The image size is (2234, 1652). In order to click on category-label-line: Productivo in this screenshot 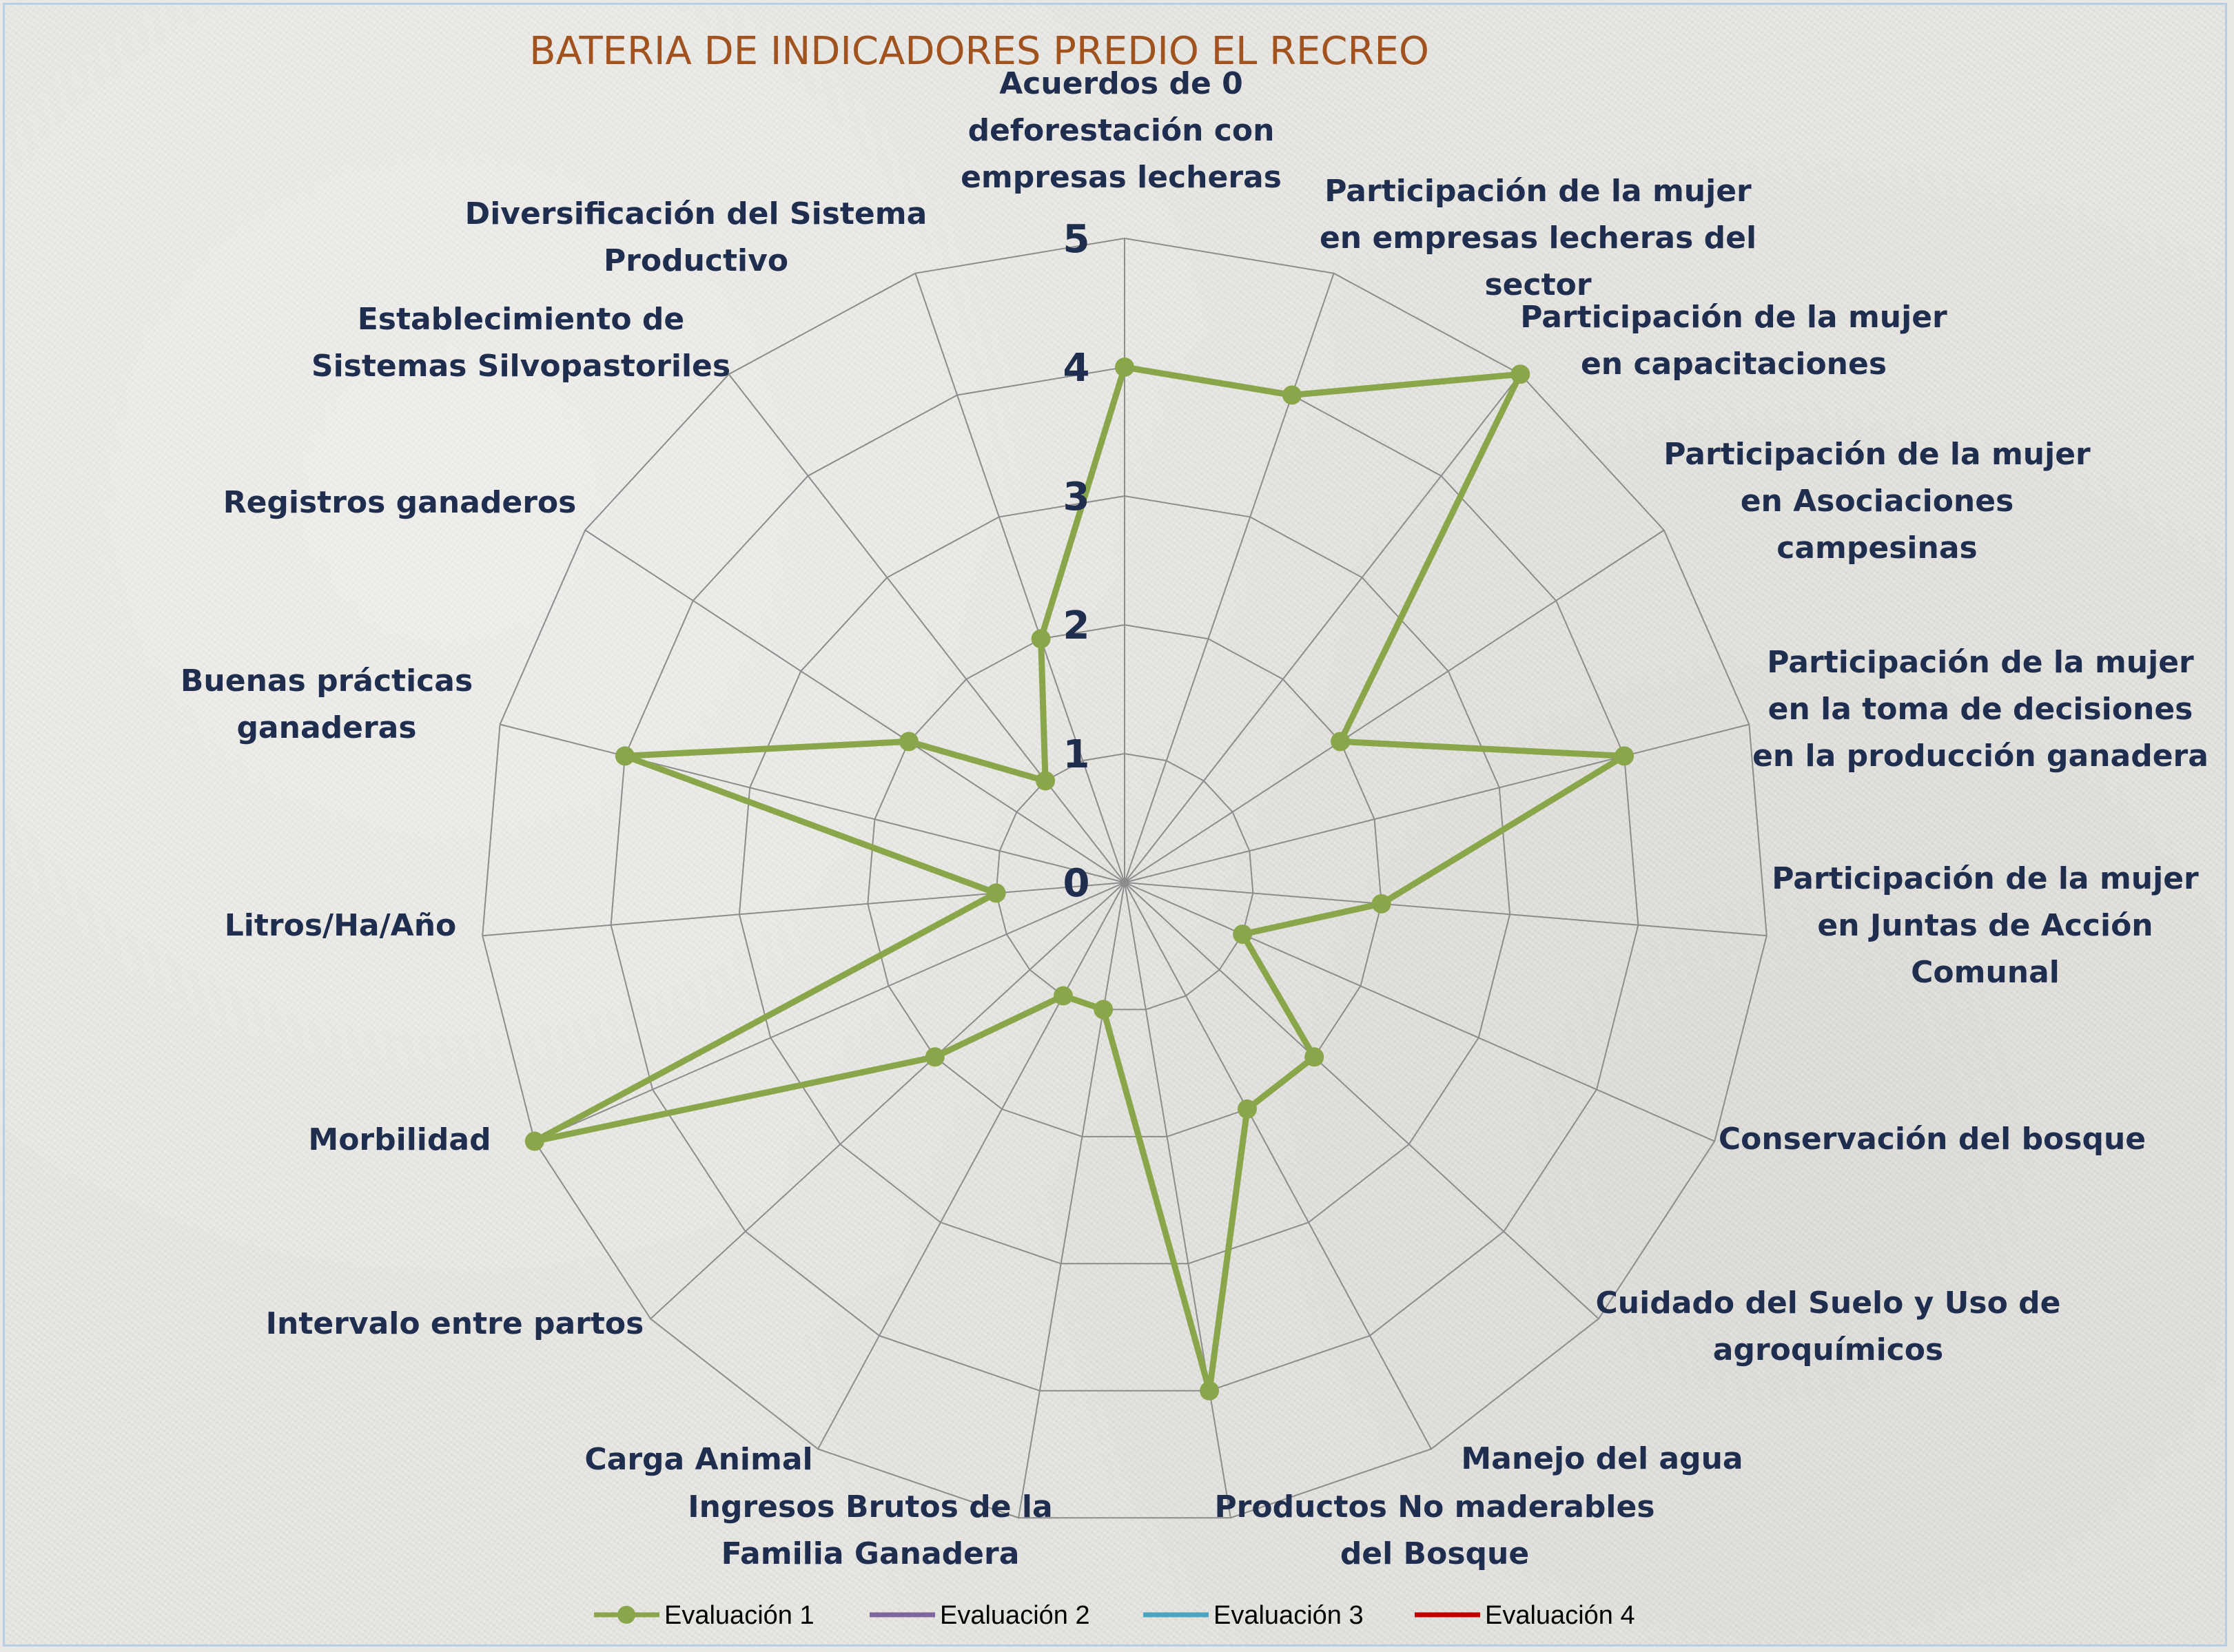, I will do `click(696, 260)`.